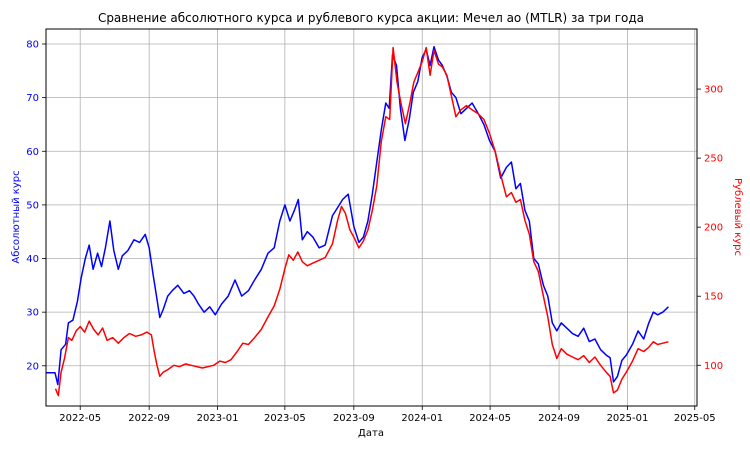  I want to click on y-left-tick-label: 30, so click(32, 313).